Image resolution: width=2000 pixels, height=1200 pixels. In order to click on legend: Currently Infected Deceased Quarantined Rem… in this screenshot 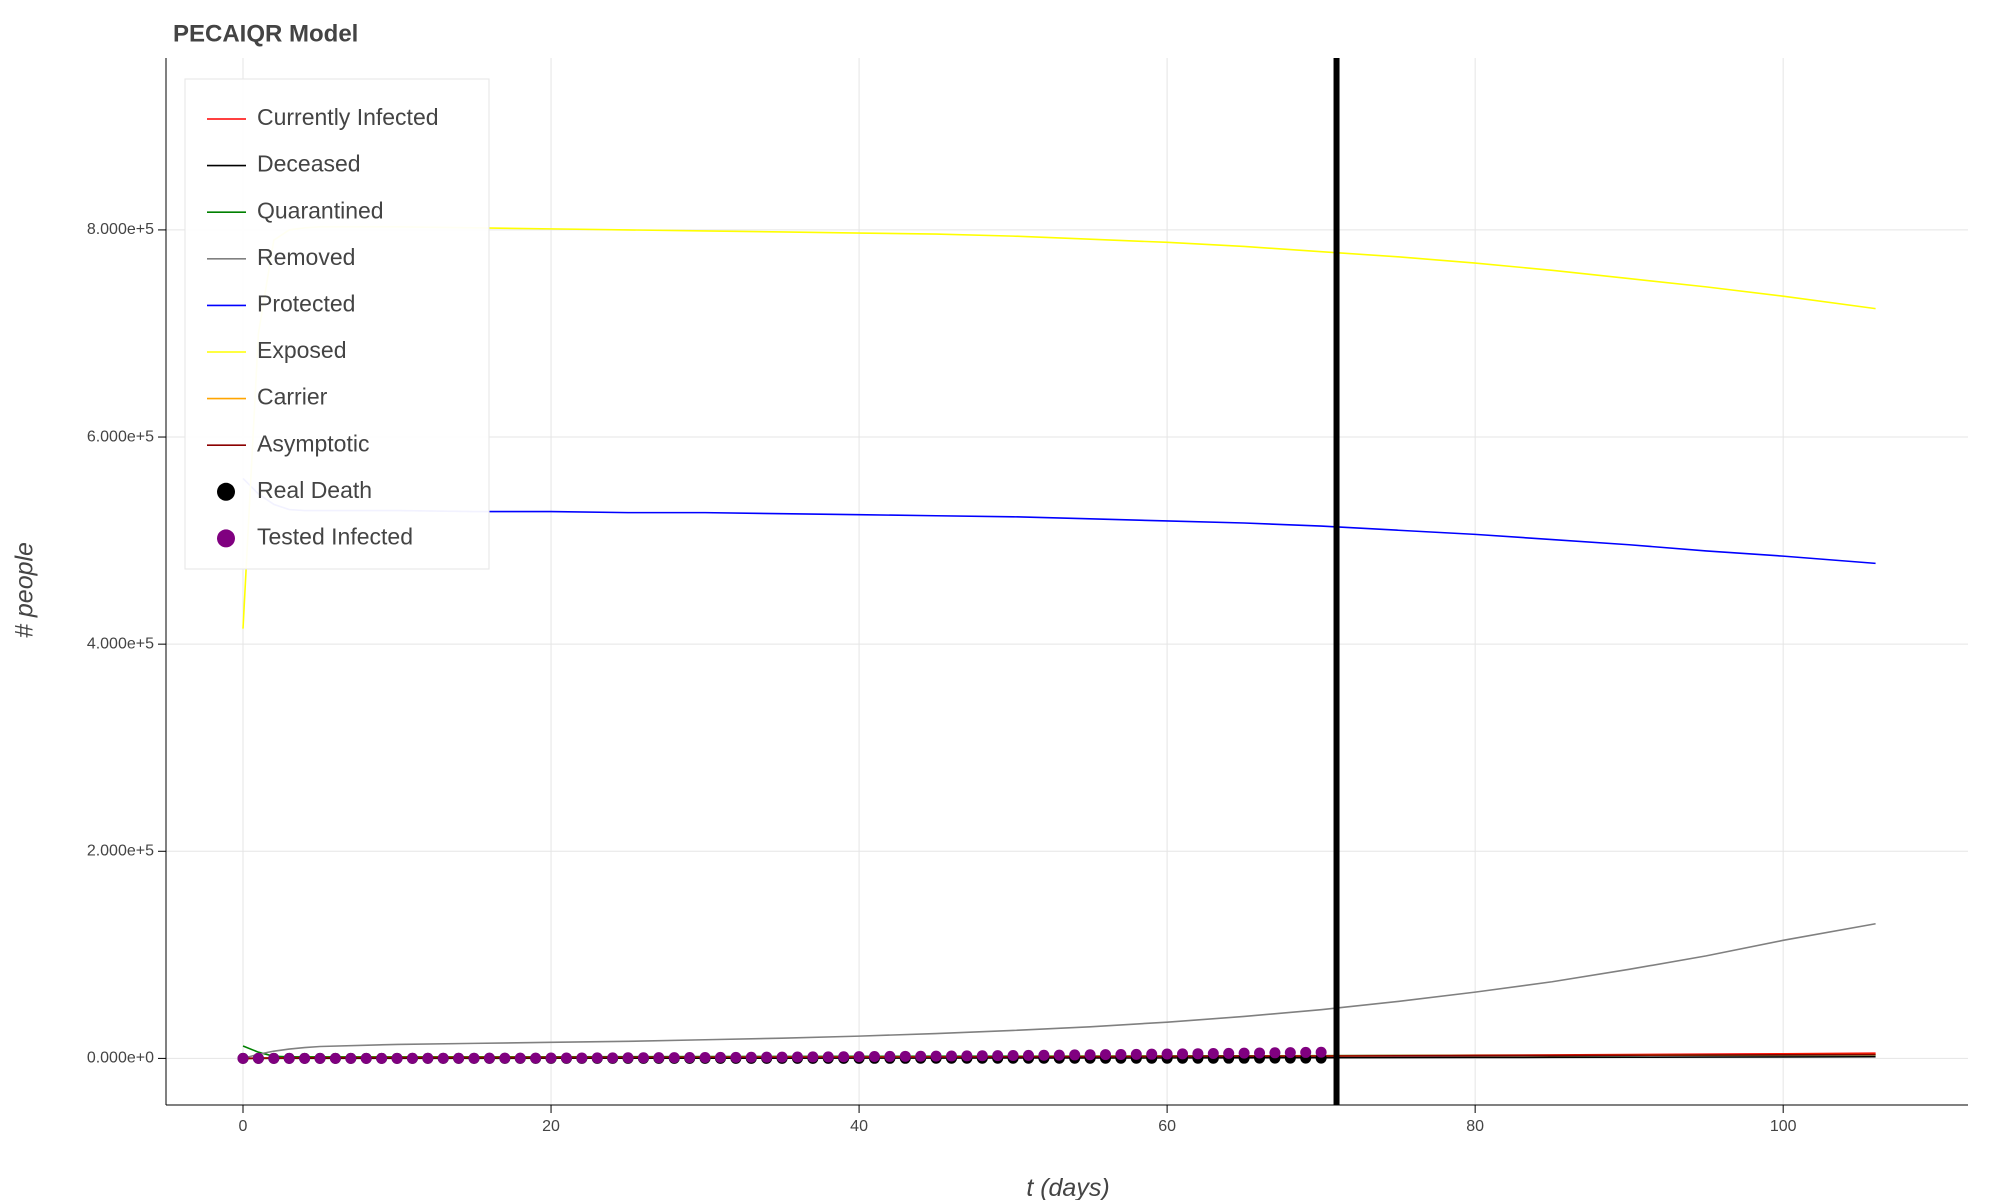, I will do `click(337, 324)`.